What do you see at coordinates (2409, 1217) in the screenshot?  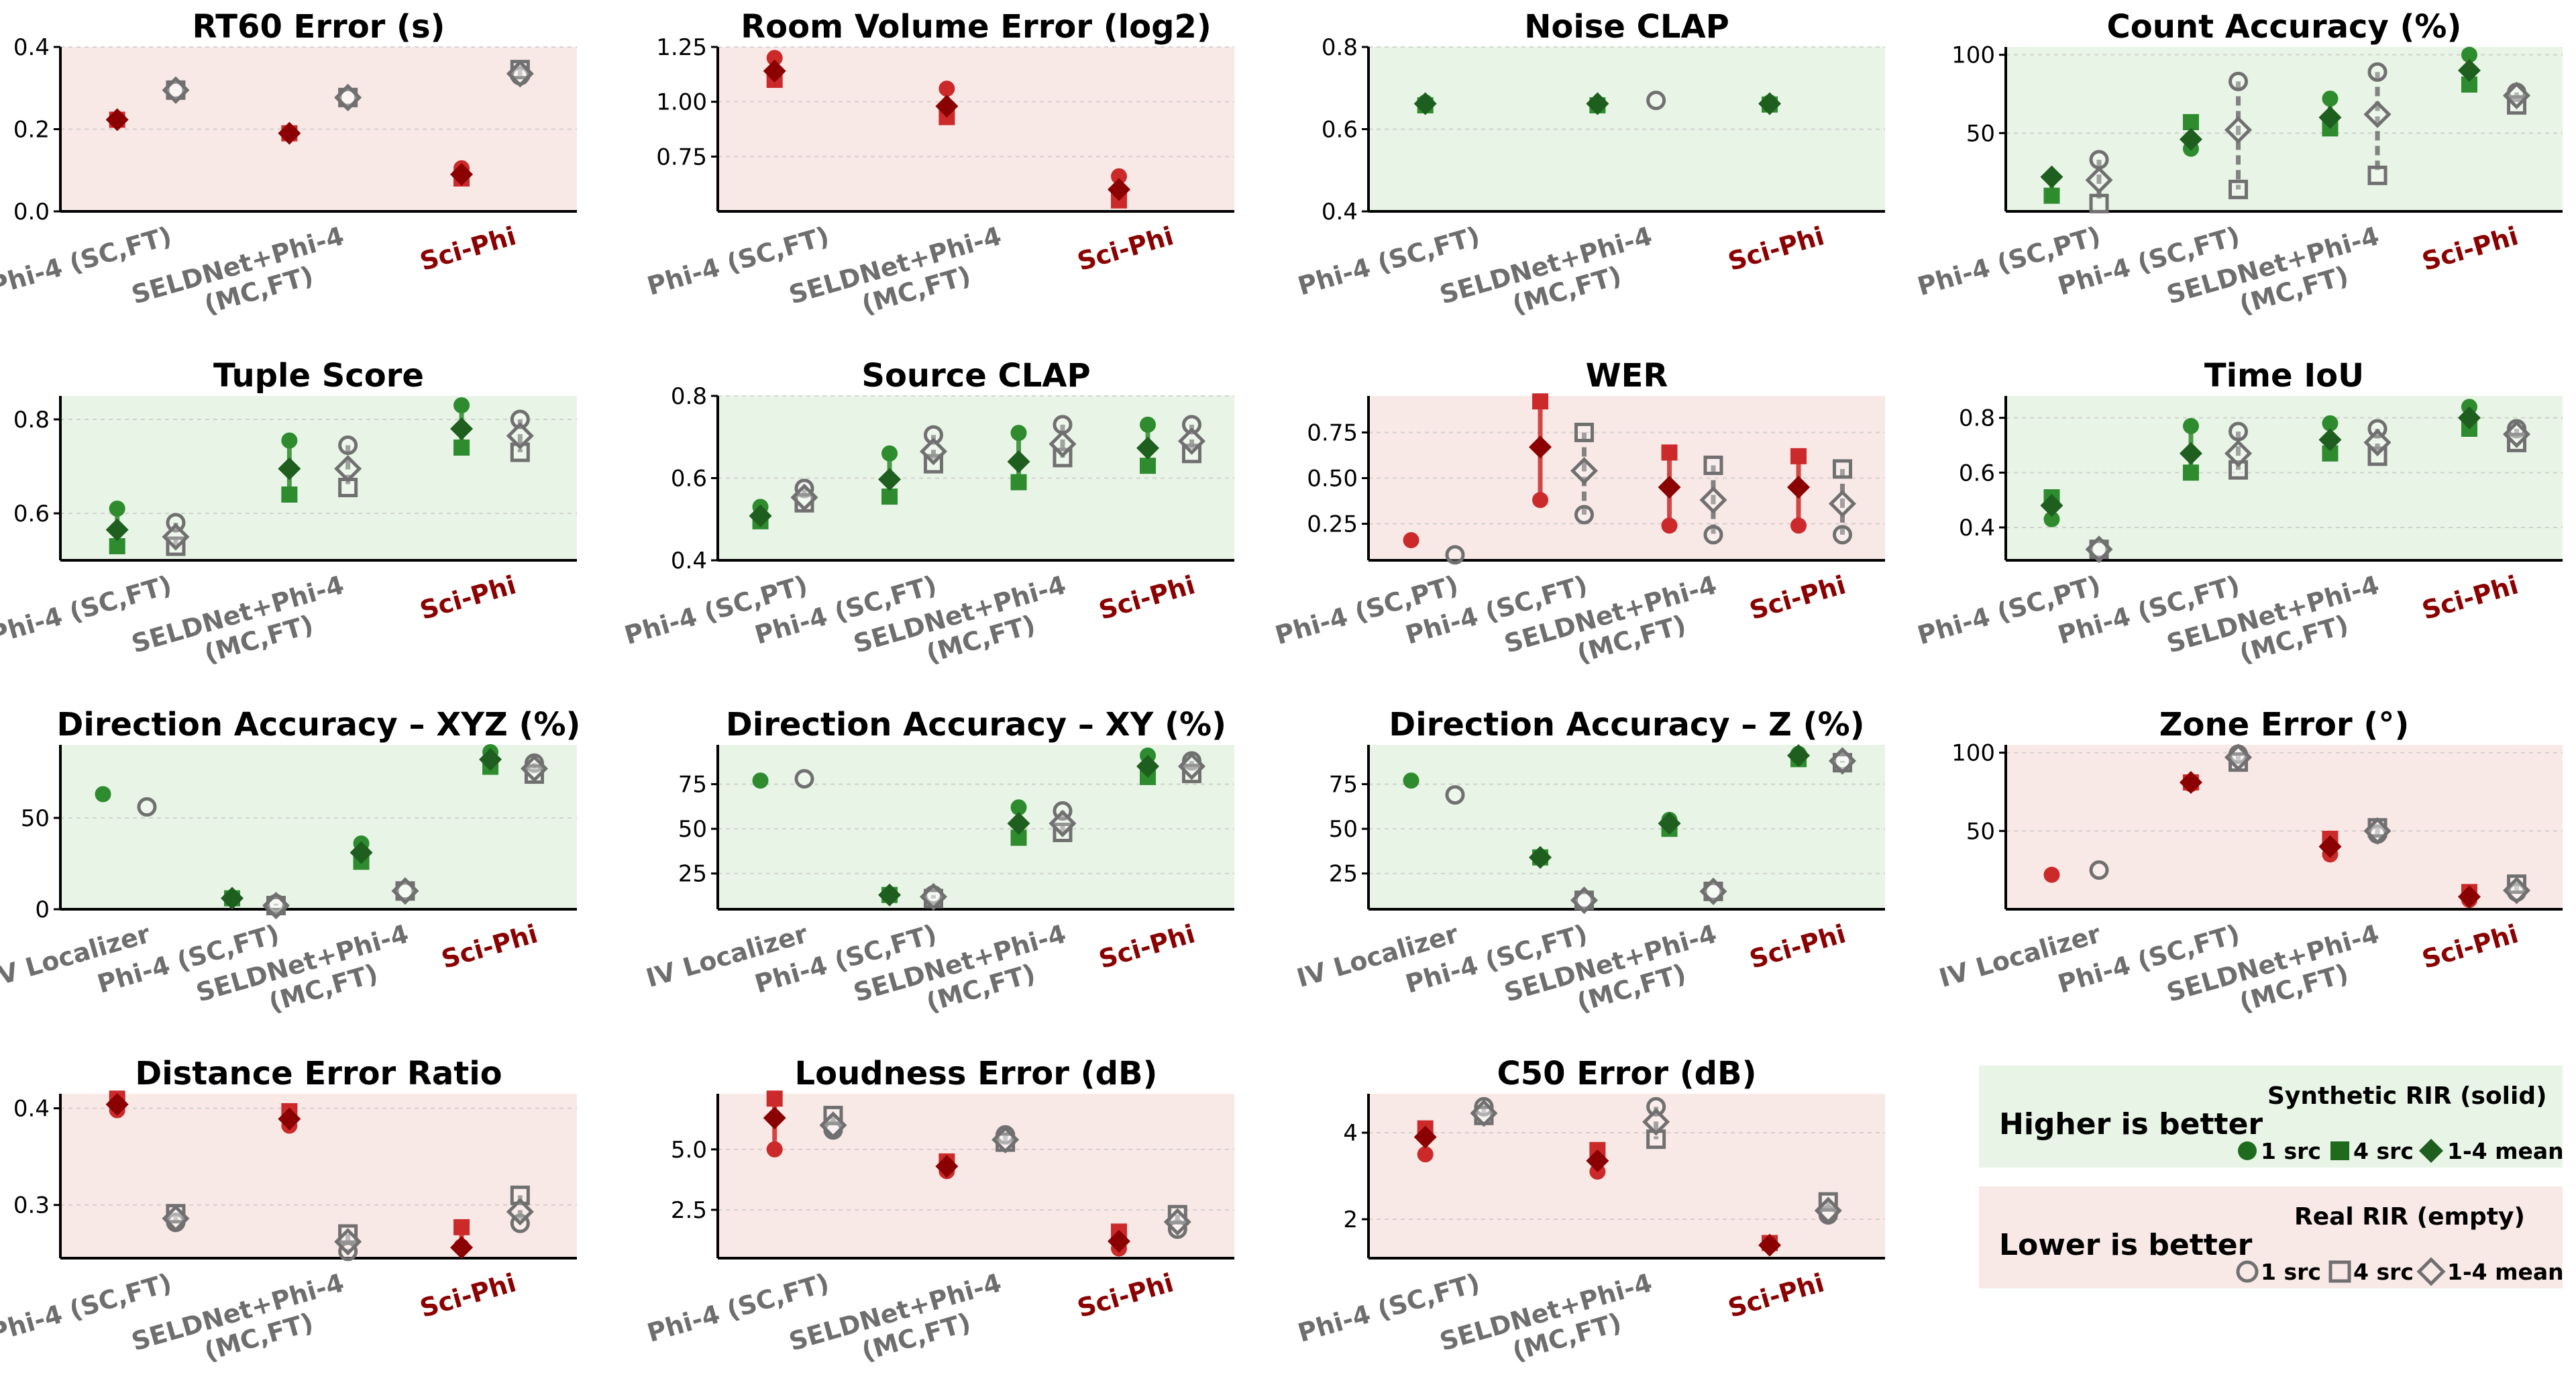 I see `legend-real-title: Real RIR (empty)` at bounding box center [2409, 1217].